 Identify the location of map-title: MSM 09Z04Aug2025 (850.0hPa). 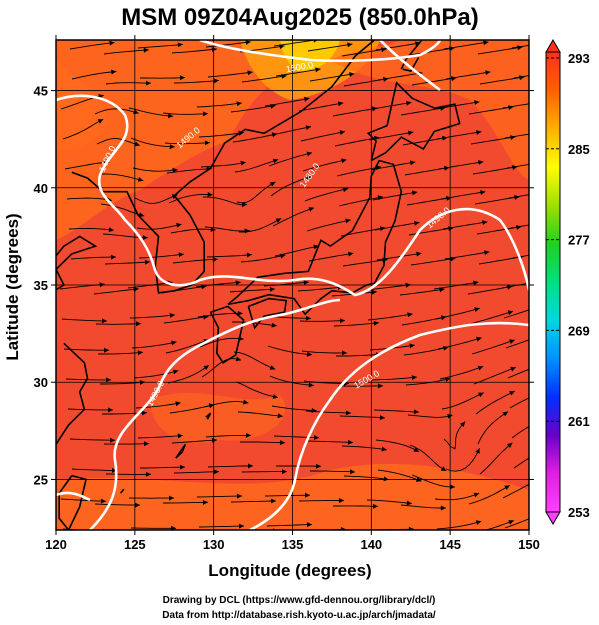
(299, 17).